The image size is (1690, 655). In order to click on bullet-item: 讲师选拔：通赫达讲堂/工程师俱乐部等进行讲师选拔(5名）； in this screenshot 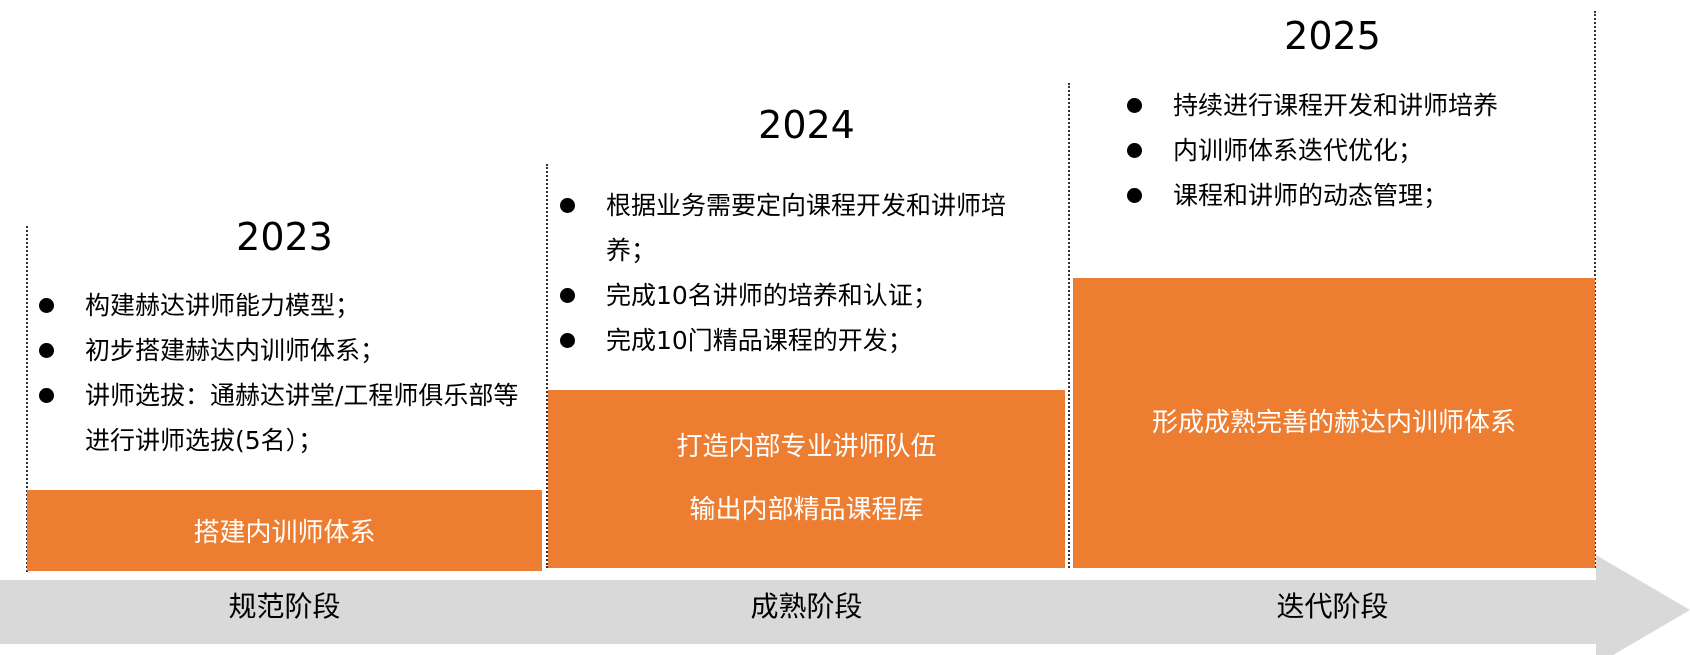, I will do `click(284, 418)`.